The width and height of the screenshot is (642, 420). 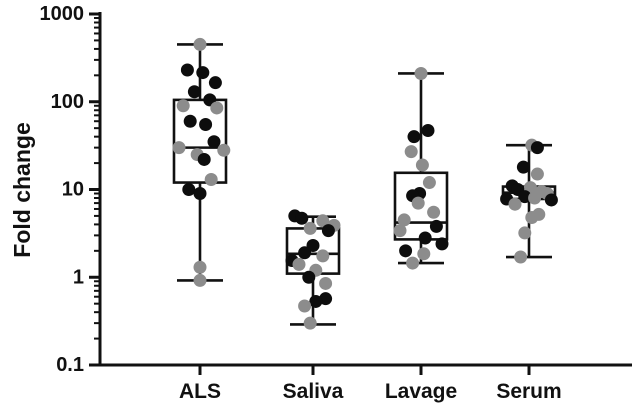 I want to click on y-axis: 0.1 1 10 100 1000, so click(x=71, y=189).